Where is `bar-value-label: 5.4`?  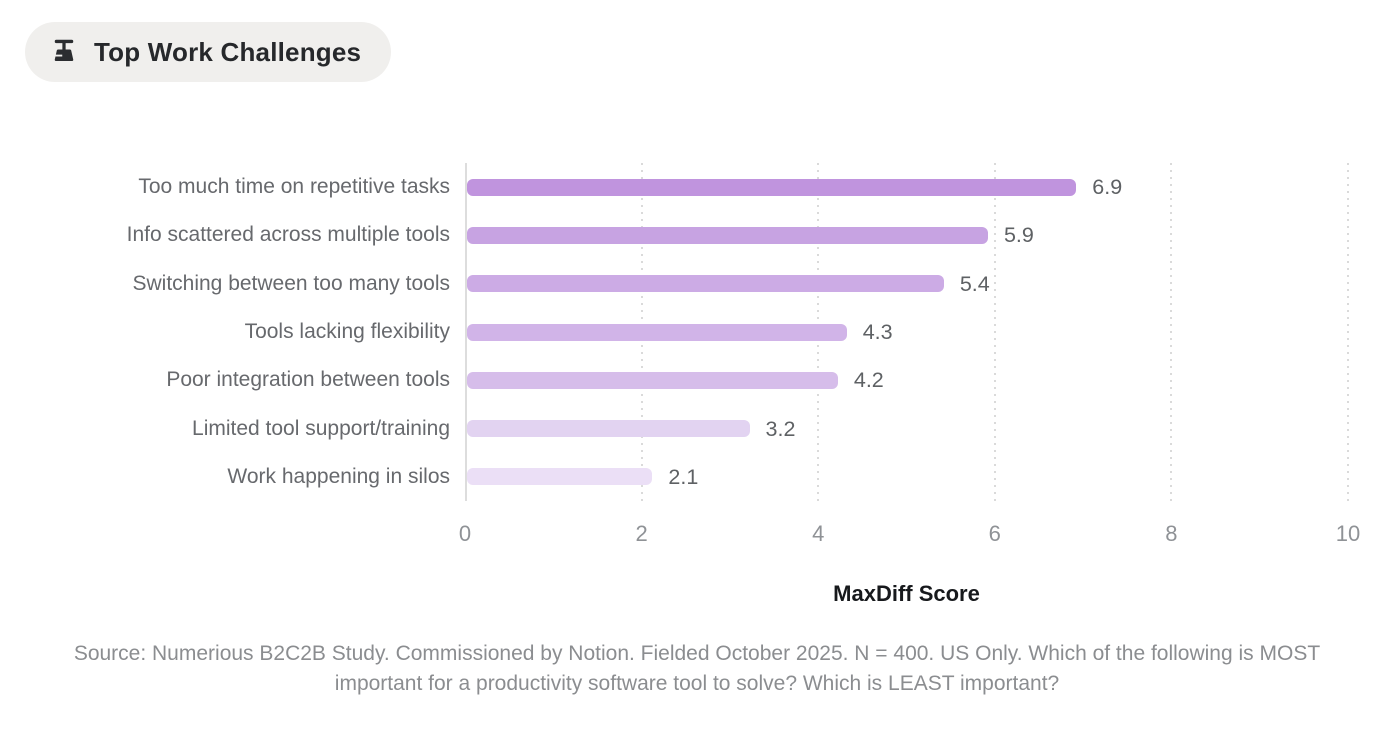
bar-value-label: 5.4 is located at coordinates (974, 283).